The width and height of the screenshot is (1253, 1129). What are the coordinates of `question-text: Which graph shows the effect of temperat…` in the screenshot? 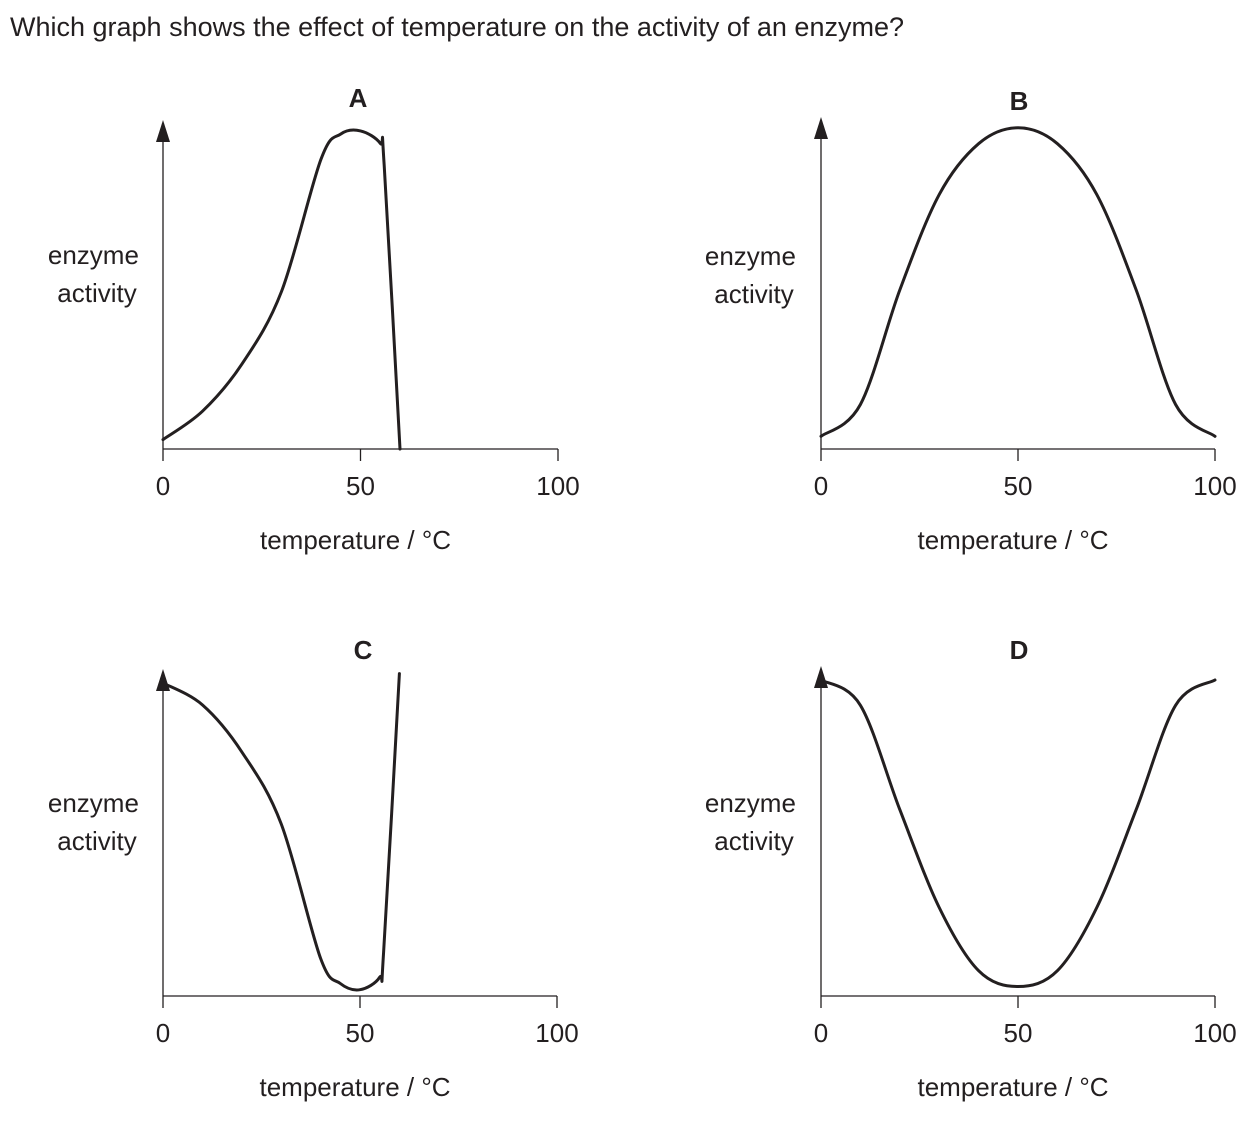 It's located at (457, 27).